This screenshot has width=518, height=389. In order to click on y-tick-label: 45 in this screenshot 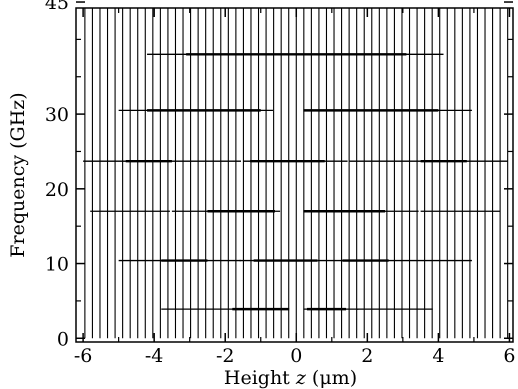, I will do `click(57, 7)`.